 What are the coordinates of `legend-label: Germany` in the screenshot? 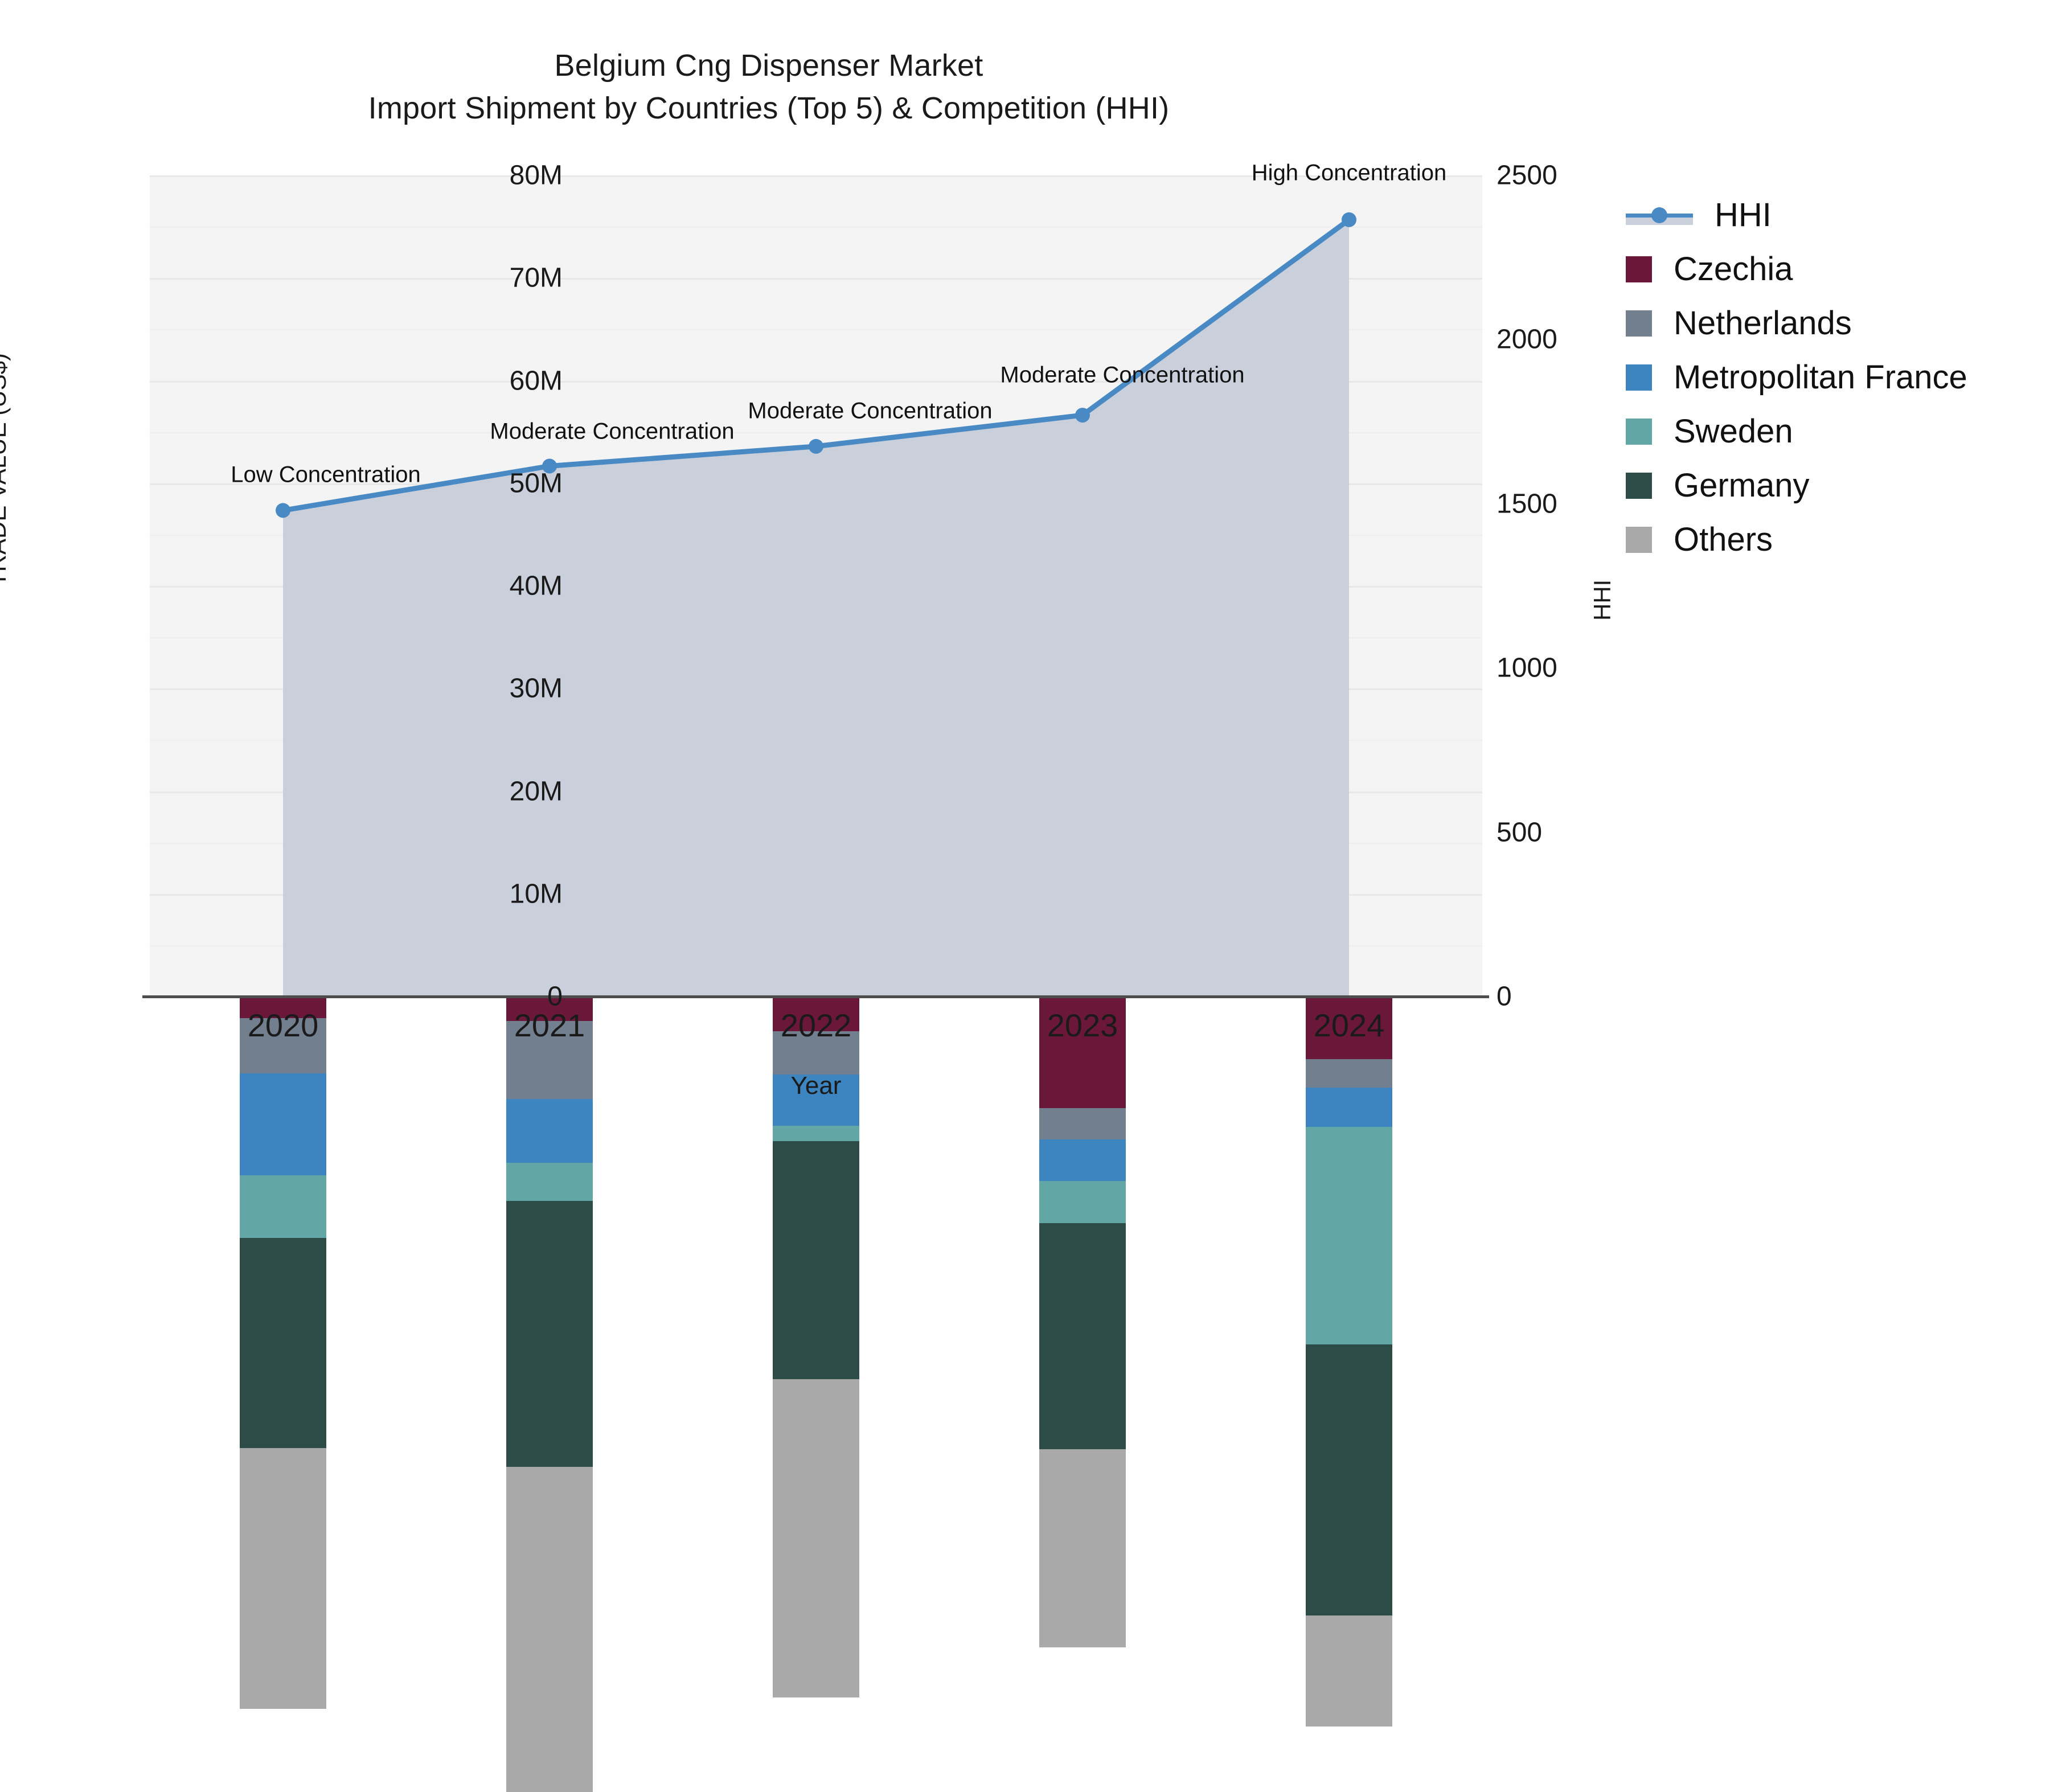 It's located at (1742, 485).